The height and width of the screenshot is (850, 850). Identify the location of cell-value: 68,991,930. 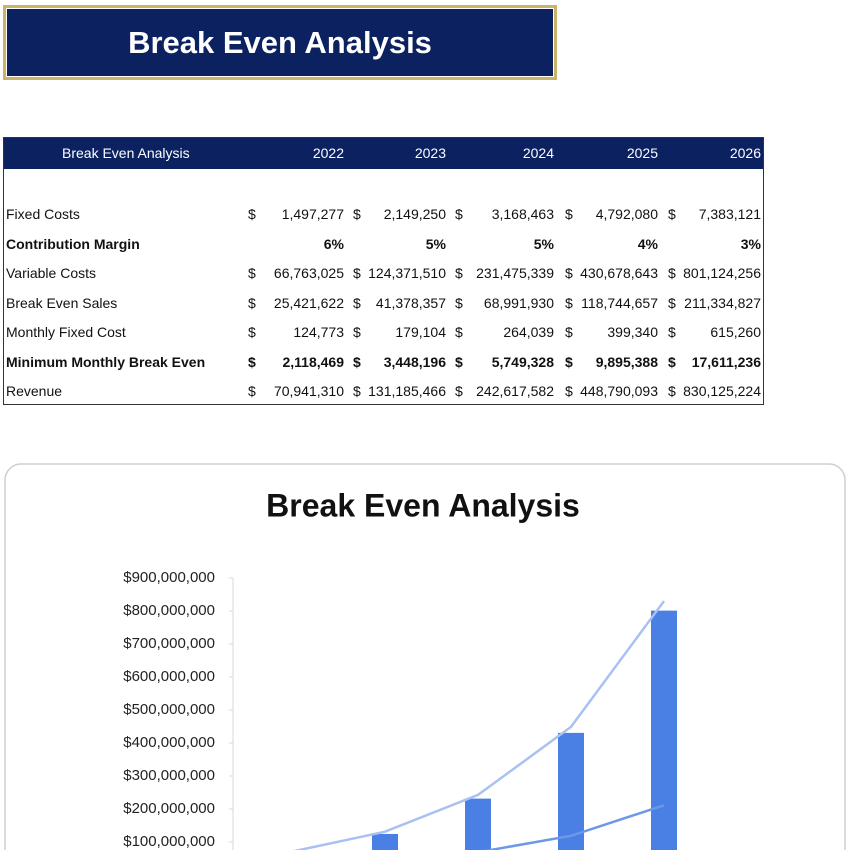
(518, 302).